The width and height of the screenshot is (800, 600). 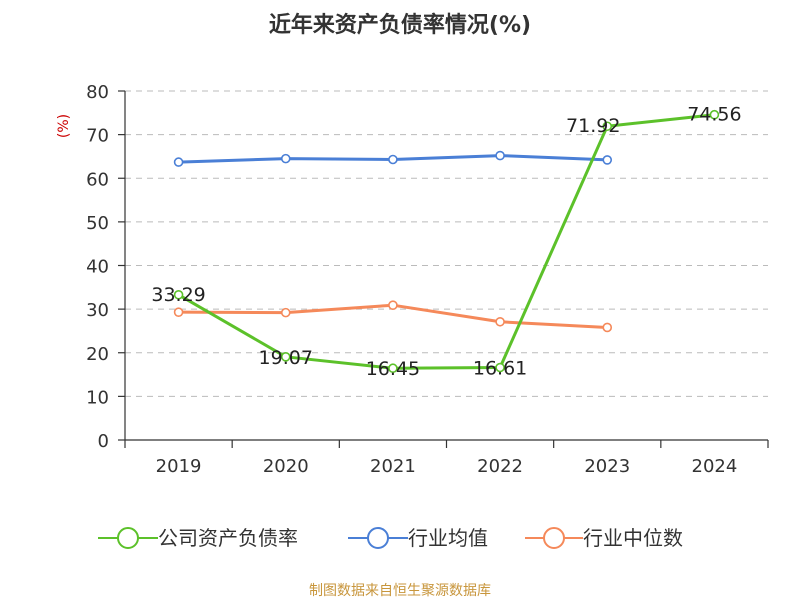 I want to click on legend-label: 公司资产负债率, so click(x=228, y=538).